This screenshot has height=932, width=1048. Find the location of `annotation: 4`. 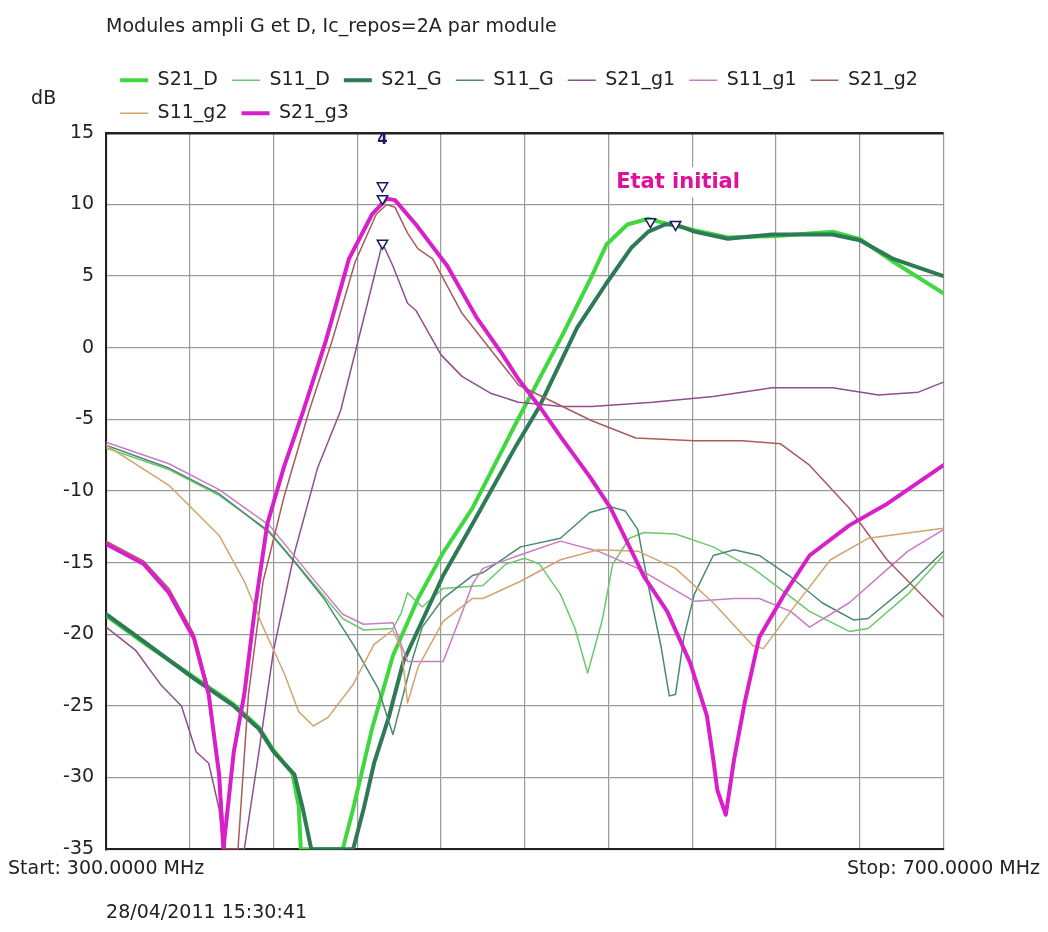

annotation: 4 is located at coordinates (382, 138).